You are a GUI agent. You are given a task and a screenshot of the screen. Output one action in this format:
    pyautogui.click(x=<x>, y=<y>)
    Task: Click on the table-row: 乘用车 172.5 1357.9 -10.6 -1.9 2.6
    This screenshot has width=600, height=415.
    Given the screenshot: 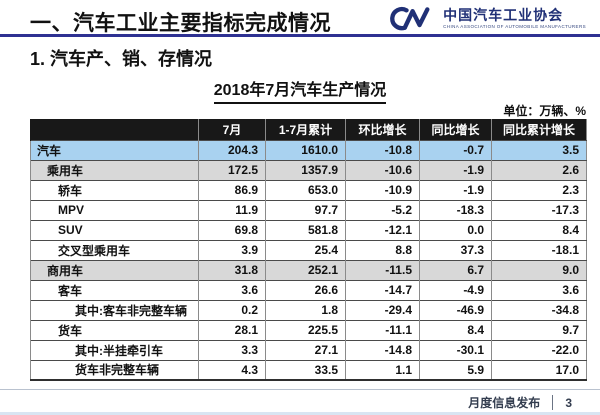 What is the action you would take?
    pyautogui.click(x=308, y=169)
    